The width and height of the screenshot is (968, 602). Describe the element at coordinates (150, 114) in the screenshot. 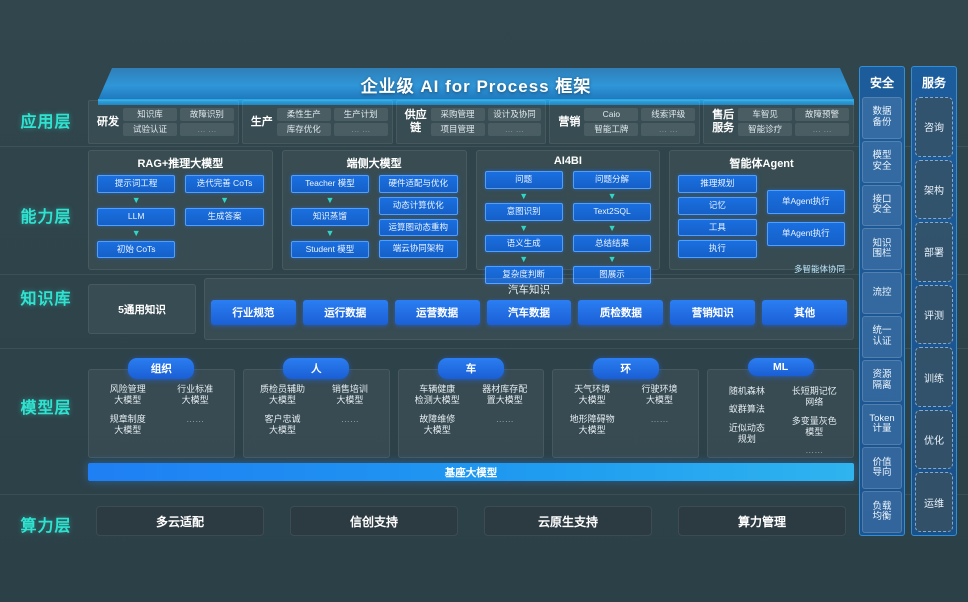

I see `application-chip: 知识库` at that location.